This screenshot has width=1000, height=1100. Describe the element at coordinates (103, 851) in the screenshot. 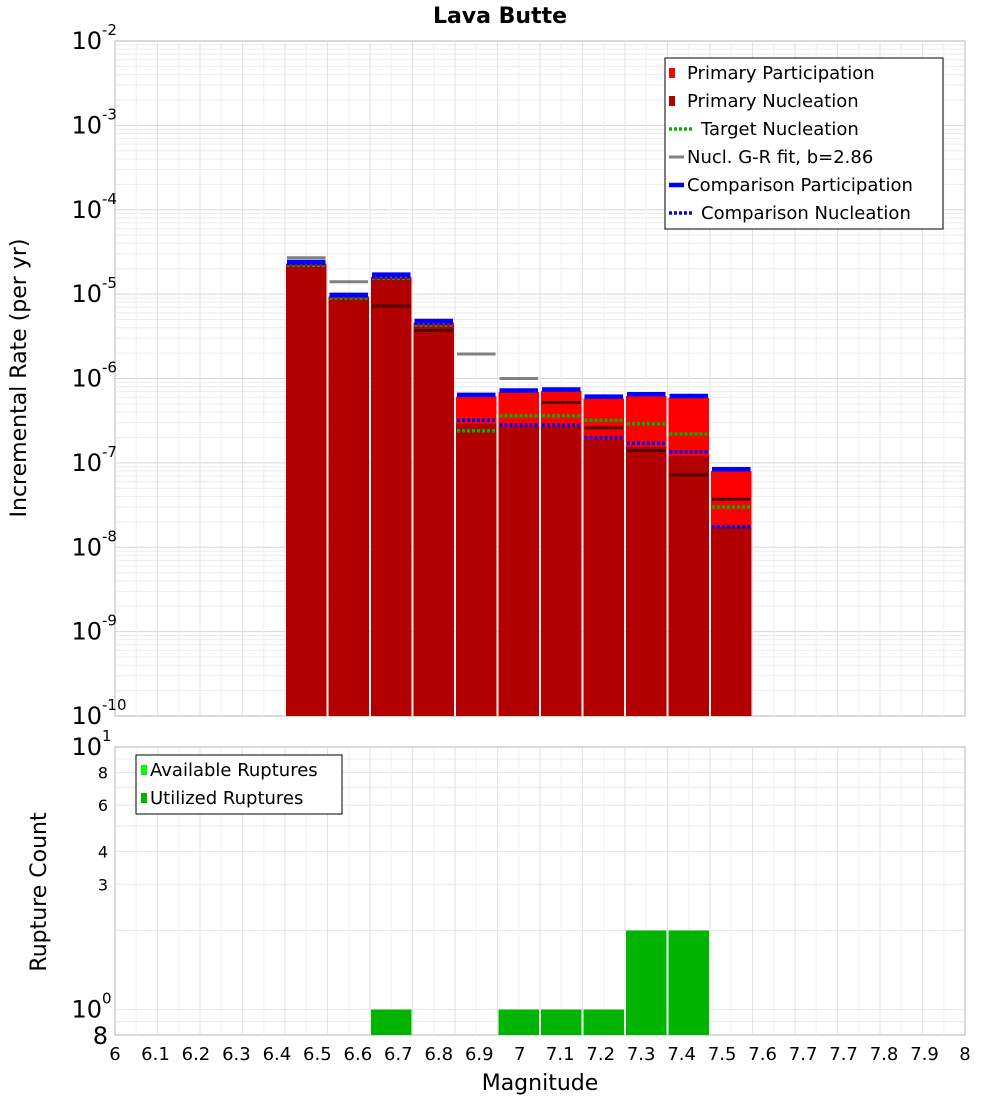

I see `count-y-tick-label: 4` at that location.